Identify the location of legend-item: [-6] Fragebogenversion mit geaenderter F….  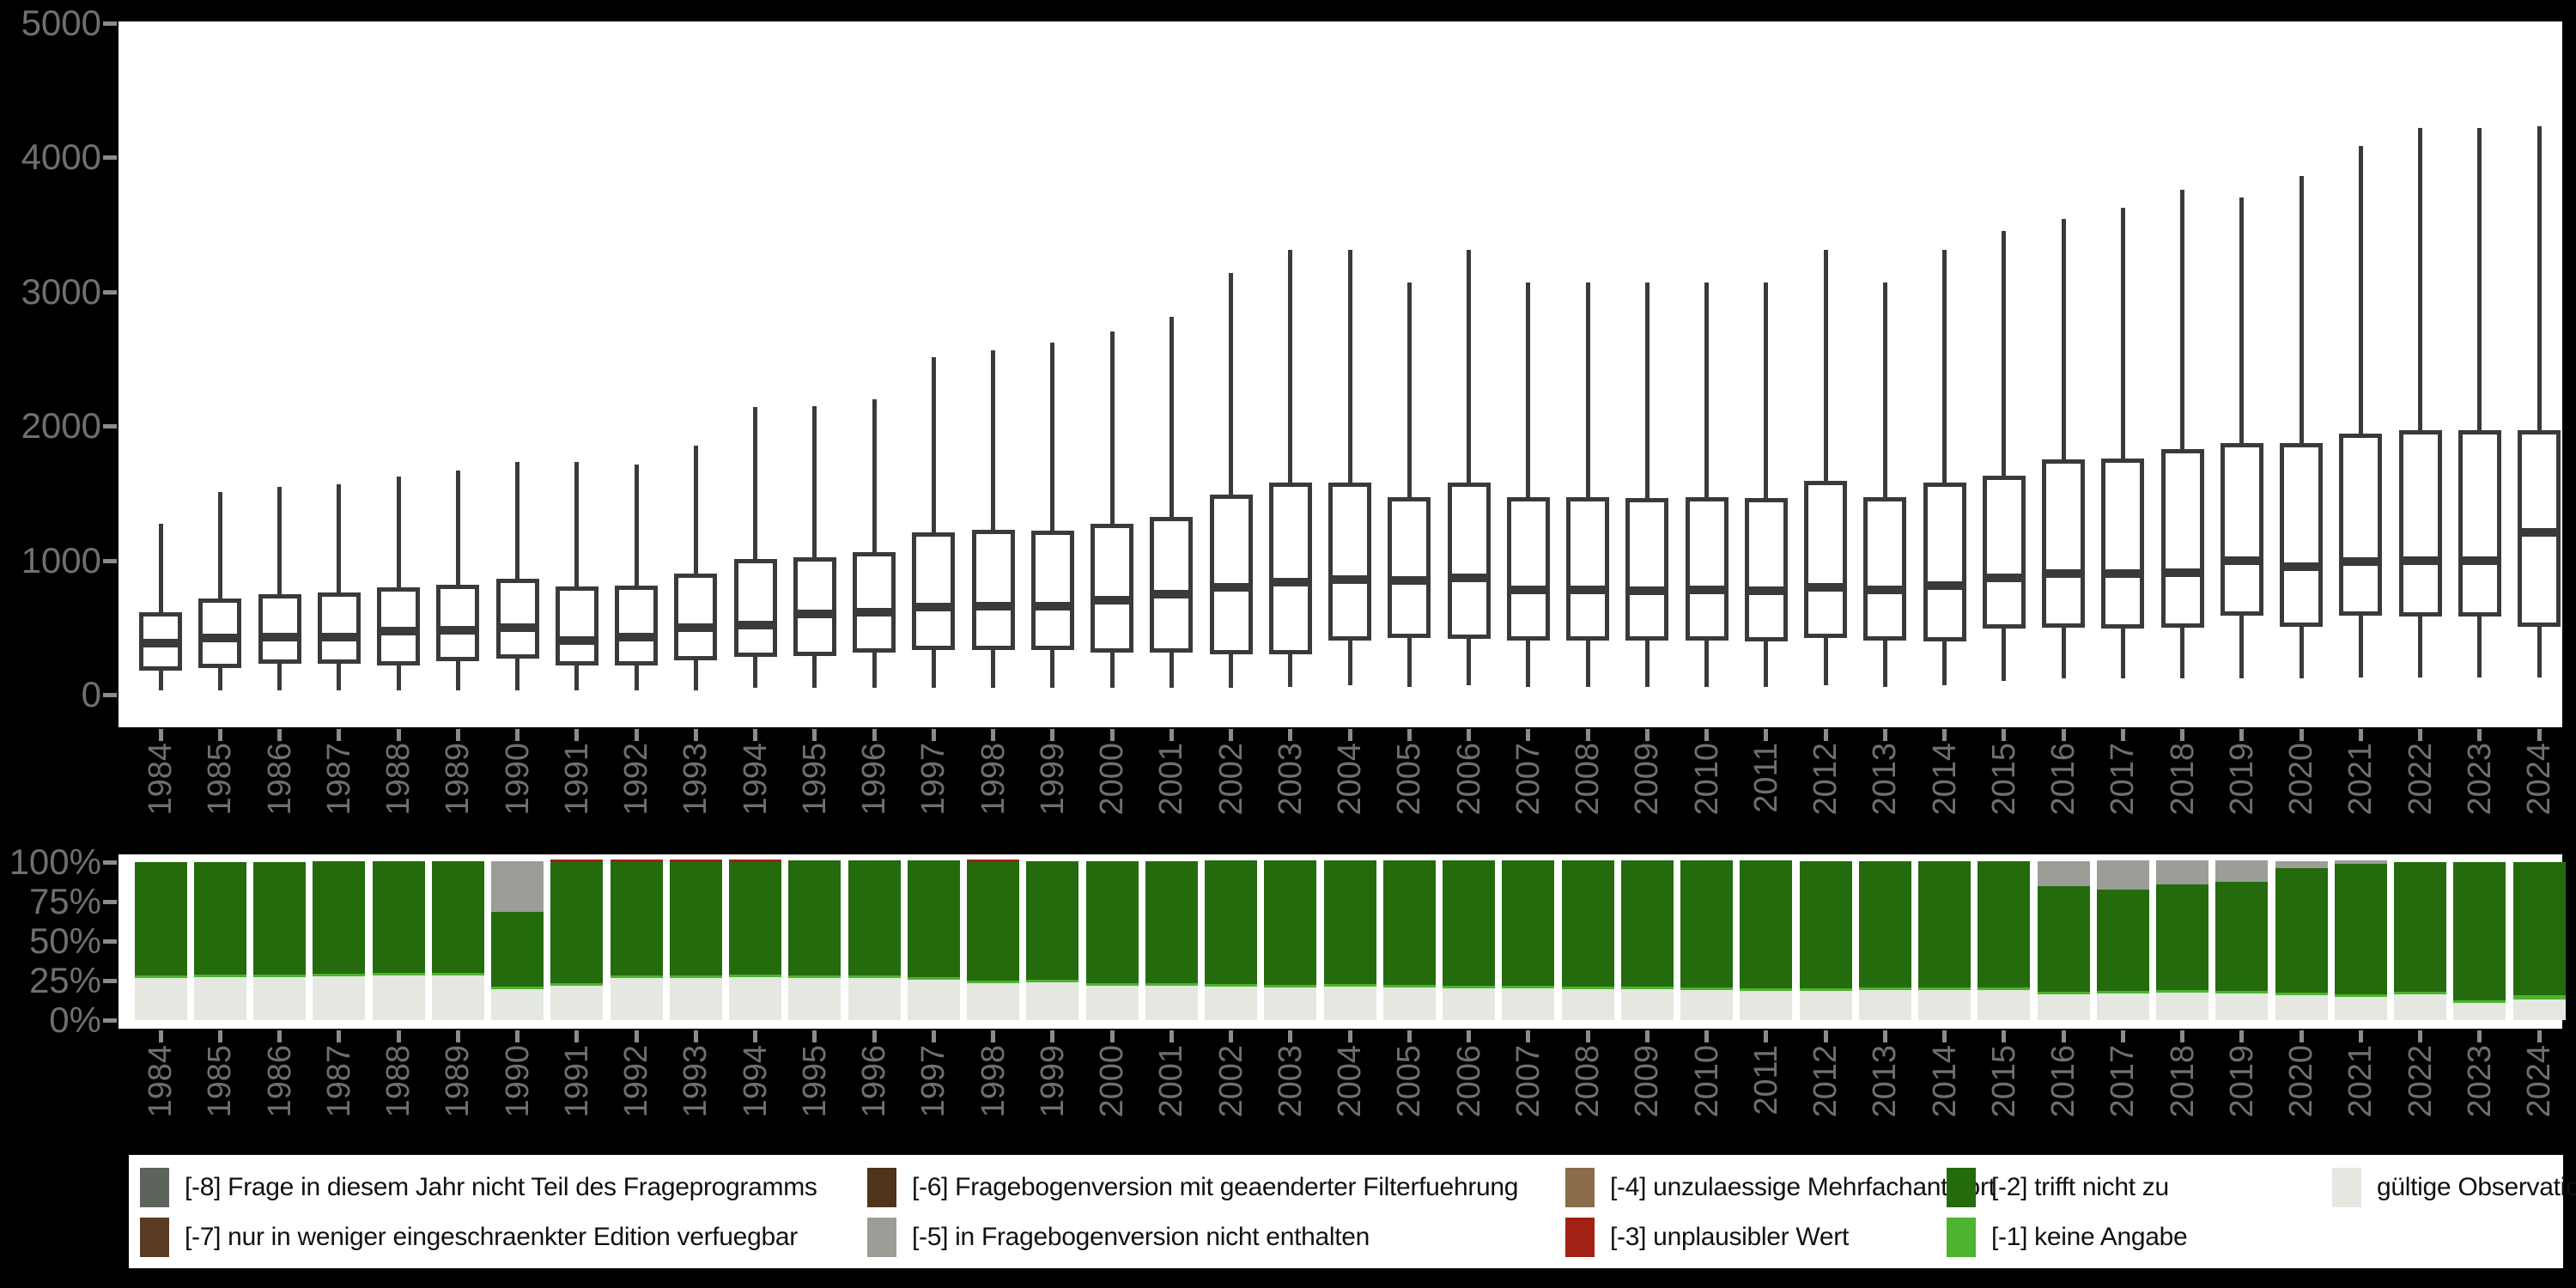
(1192, 1188).